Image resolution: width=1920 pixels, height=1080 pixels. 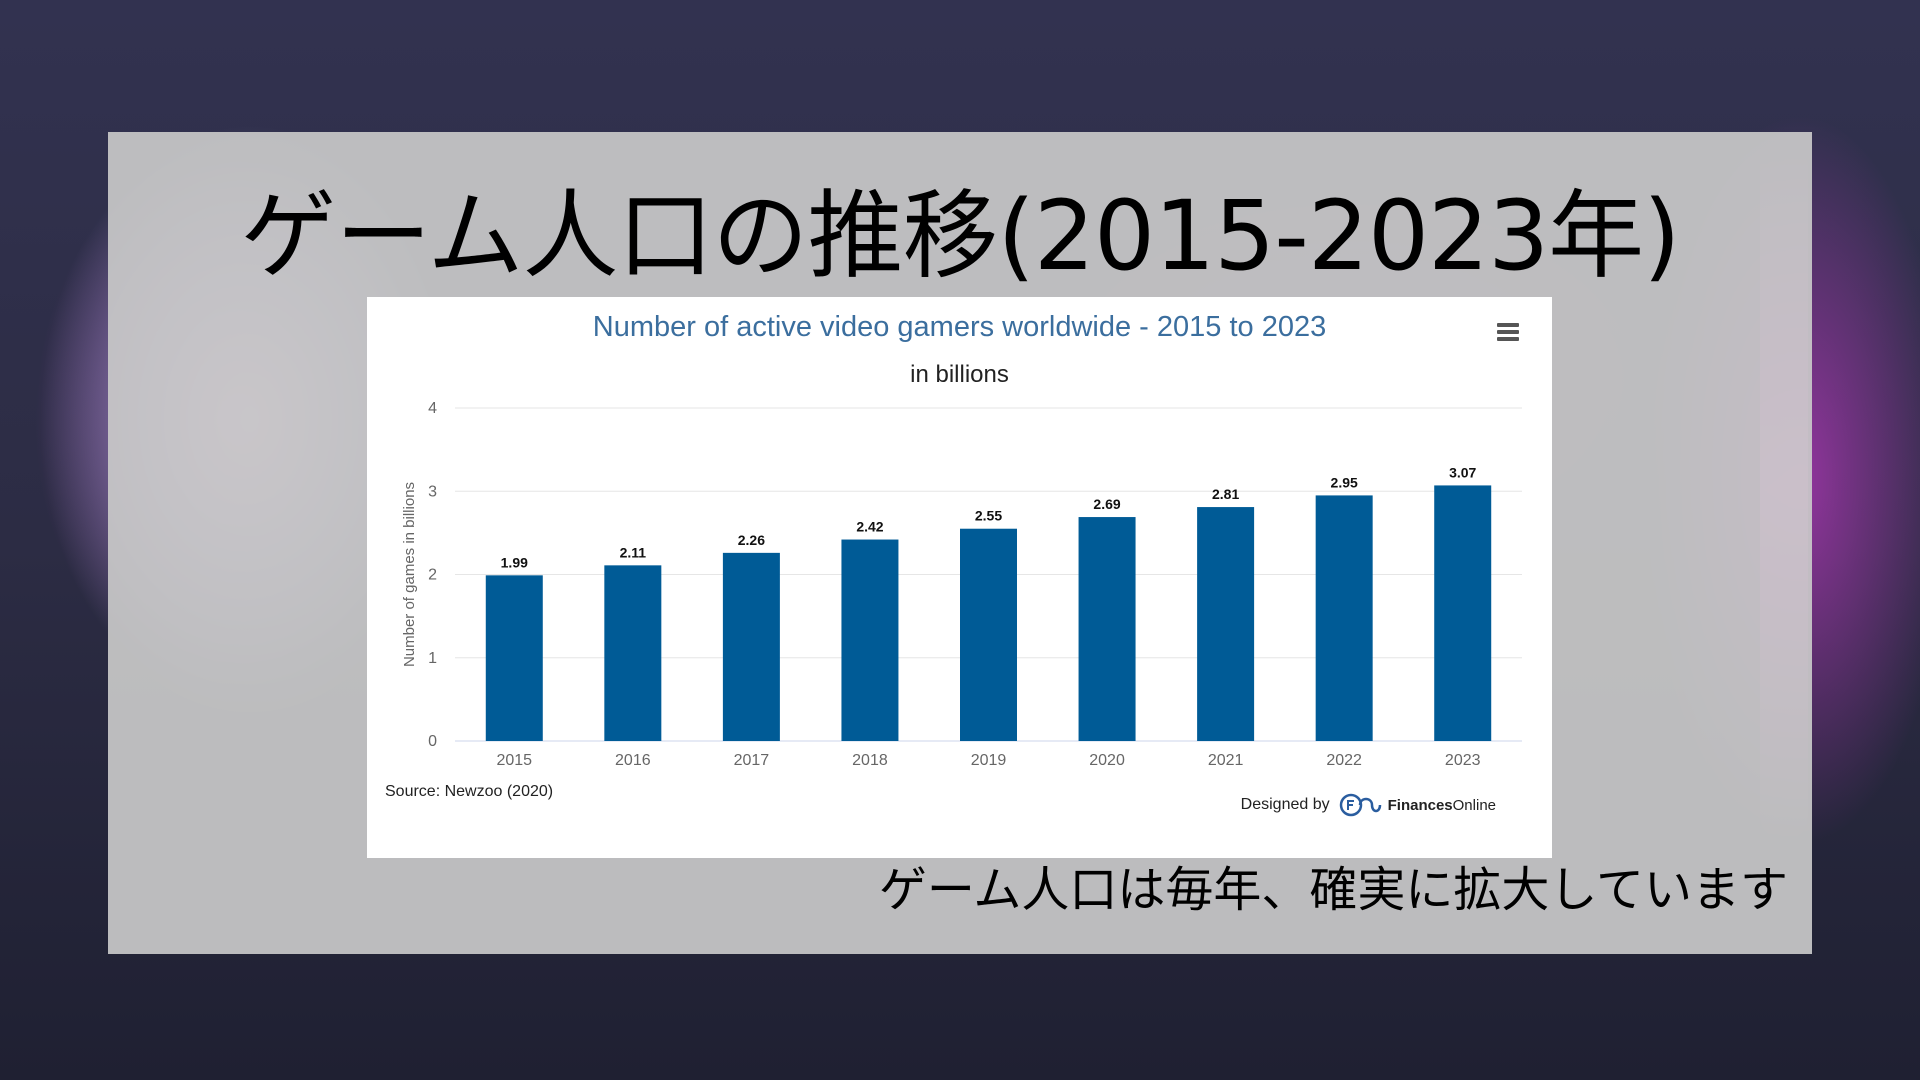 What do you see at coordinates (1360, 805) in the screenshot?
I see `financesonline-logo-icon` at bounding box center [1360, 805].